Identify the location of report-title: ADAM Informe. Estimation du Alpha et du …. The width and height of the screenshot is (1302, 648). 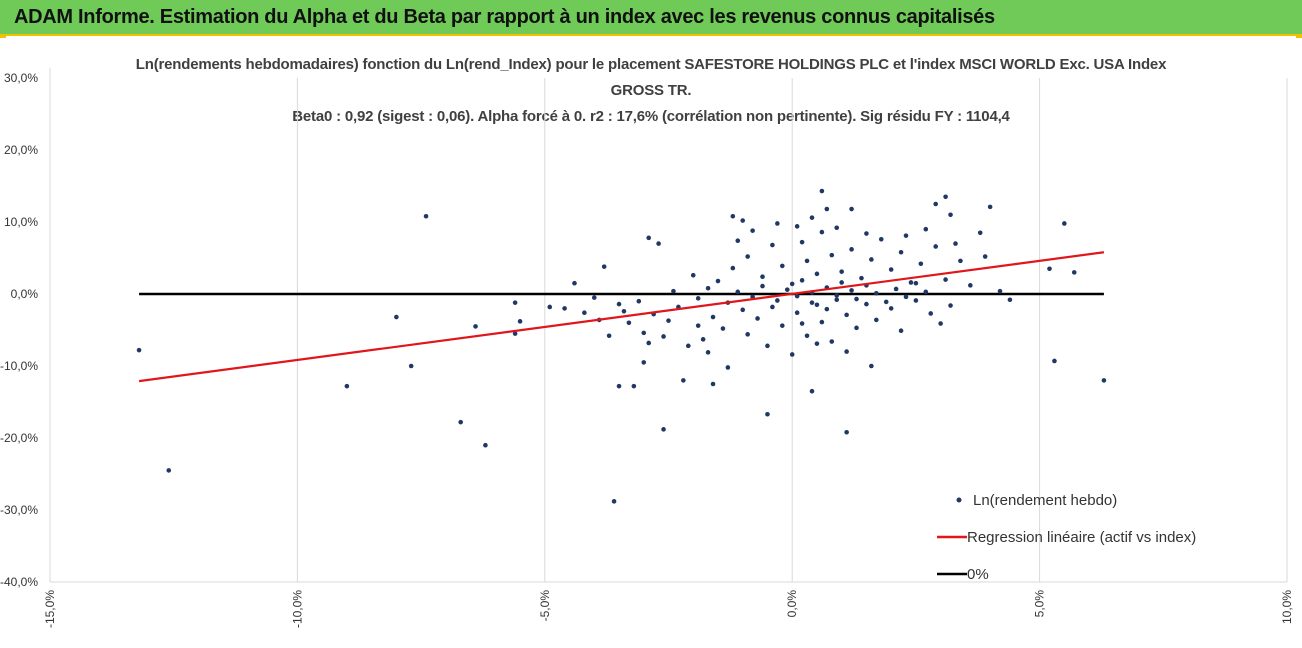
(504, 17).